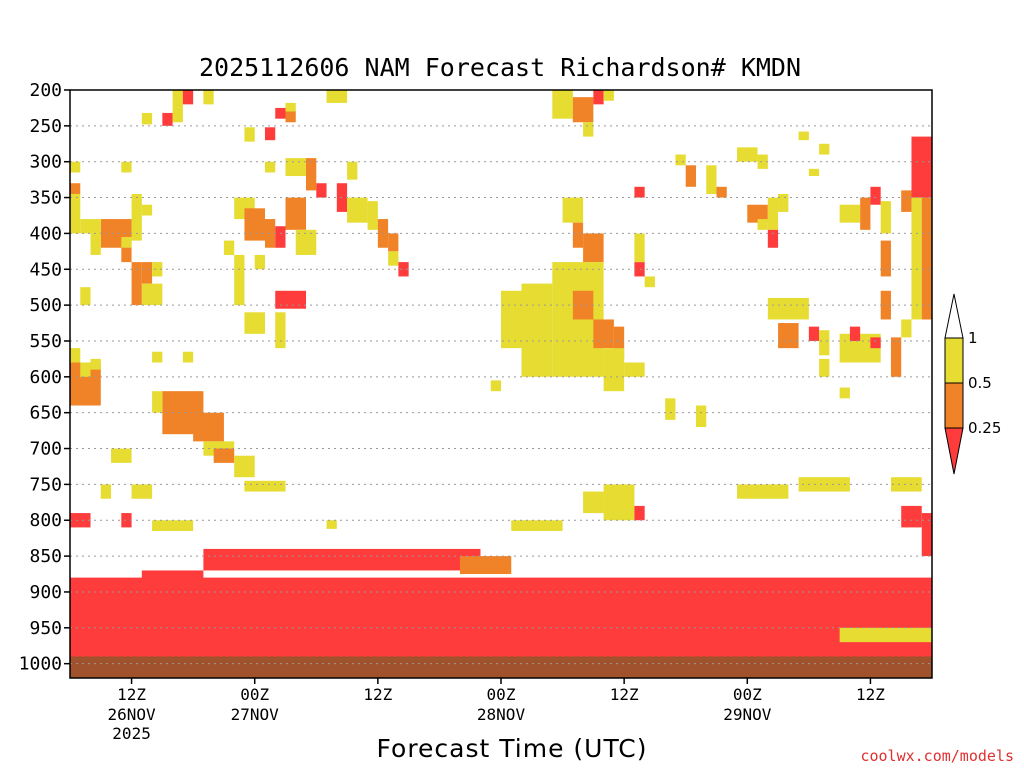 Image resolution: width=1024 pixels, height=768 pixels. What do you see at coordinates (45, 628) in the screenshot?
I see `y-tick-label: 950` at bounding box center [45, 628].